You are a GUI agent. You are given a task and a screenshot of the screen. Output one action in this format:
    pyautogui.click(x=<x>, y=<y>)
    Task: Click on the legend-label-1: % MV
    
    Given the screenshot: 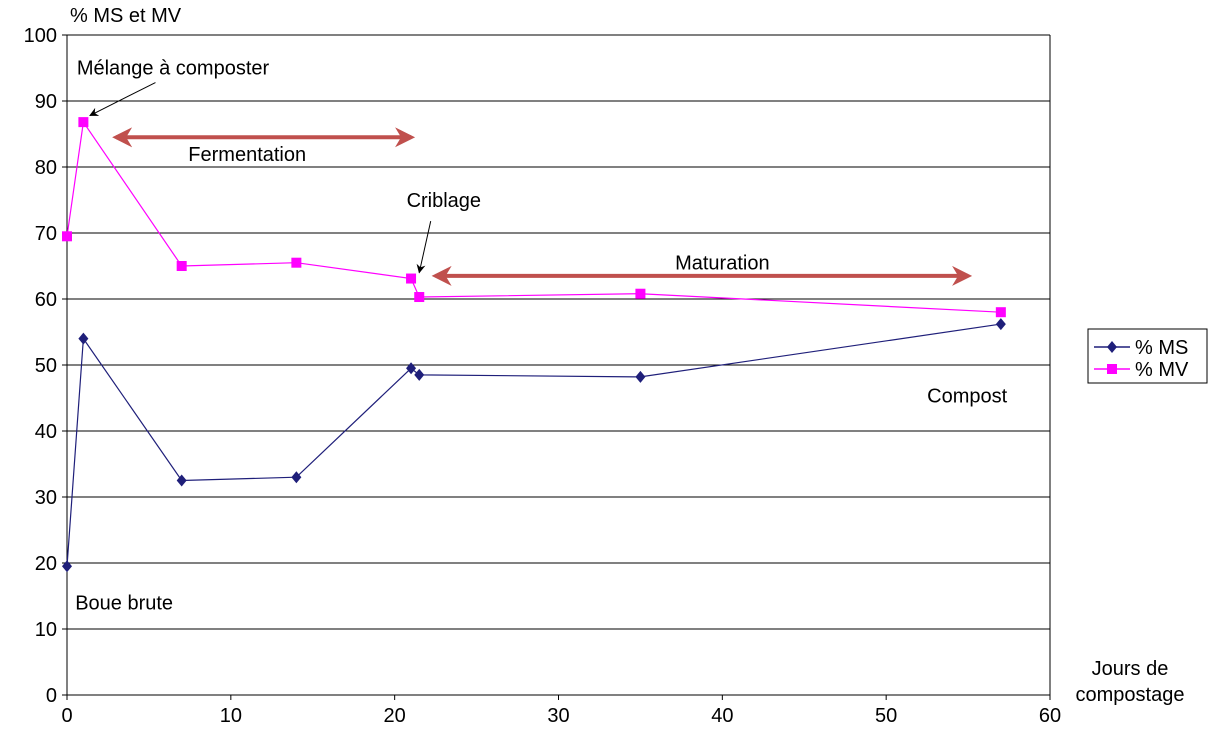 What is the action you would take?
    pyautogui.click(x=1162, y=370)
    